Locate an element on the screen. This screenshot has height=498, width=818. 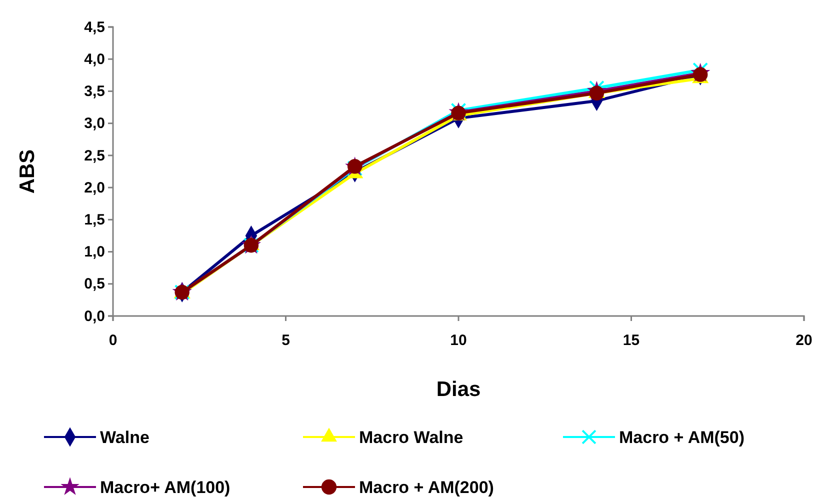
y-axis-title: ABS is located at coordinates (27, 171).